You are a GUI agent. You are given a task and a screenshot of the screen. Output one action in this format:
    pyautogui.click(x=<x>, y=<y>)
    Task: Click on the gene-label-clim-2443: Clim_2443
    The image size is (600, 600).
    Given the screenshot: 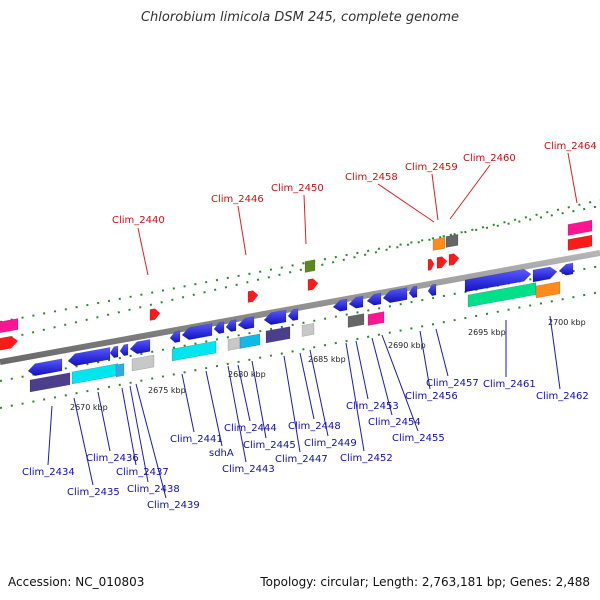 What is the action you would take?
    pyautogui.click(x=248, y=469)
    